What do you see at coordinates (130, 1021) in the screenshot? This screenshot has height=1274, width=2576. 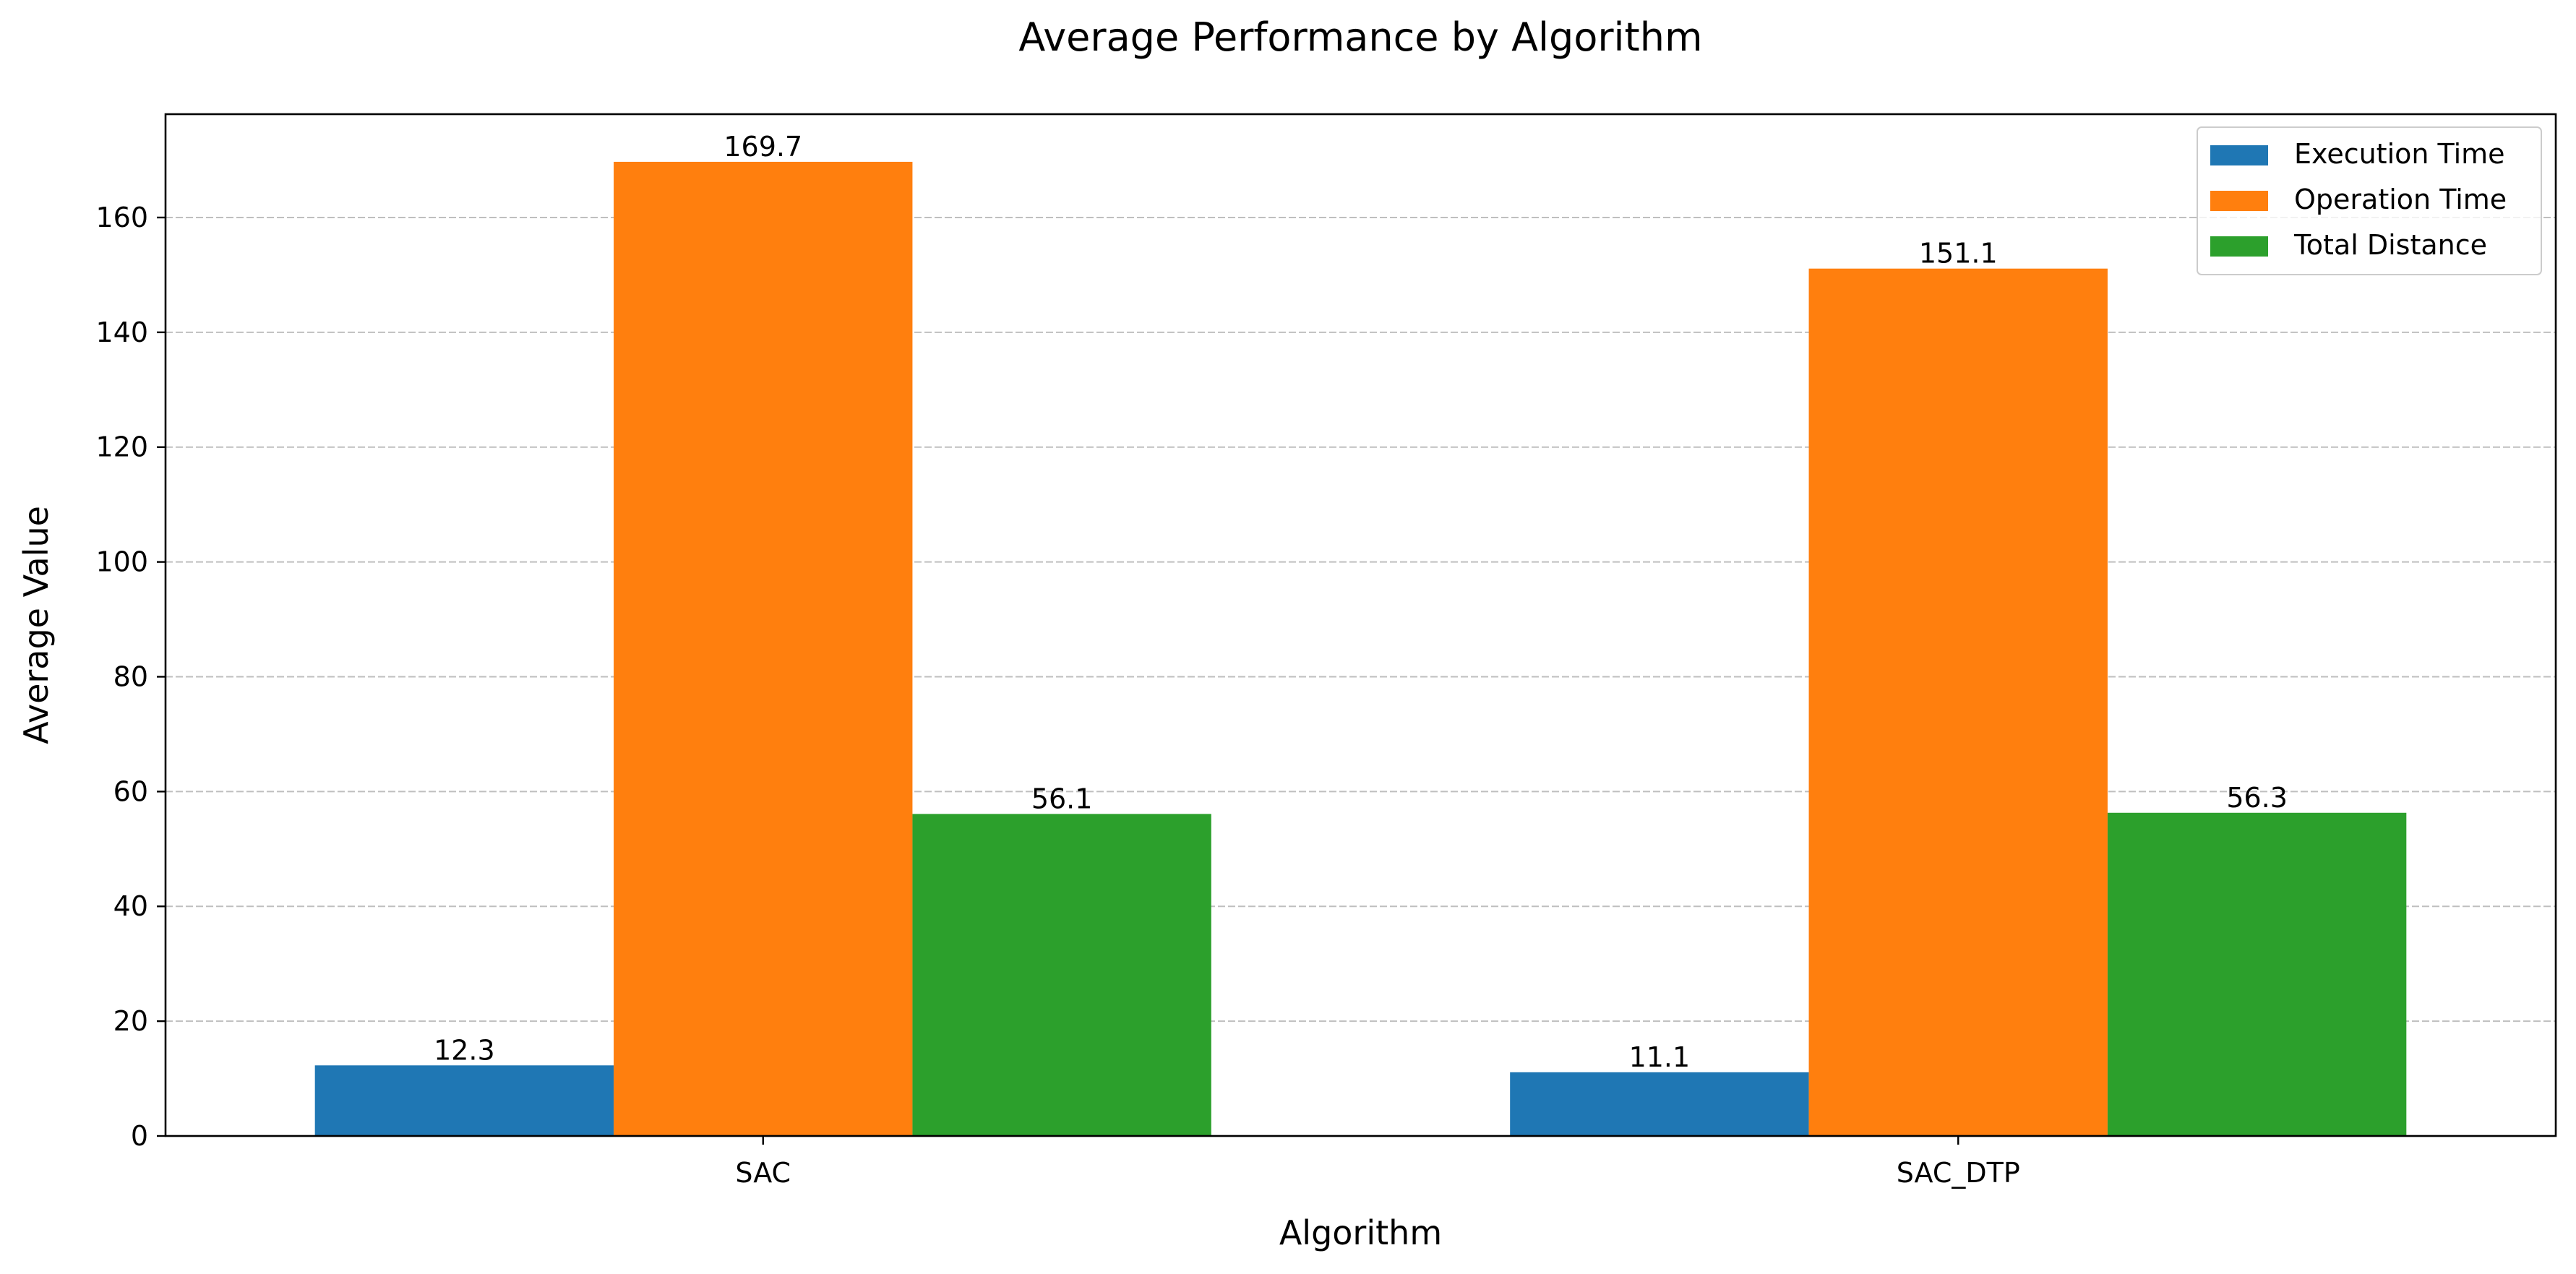 I see `y-tick-label: 20` at bounding box center [130, 1021].